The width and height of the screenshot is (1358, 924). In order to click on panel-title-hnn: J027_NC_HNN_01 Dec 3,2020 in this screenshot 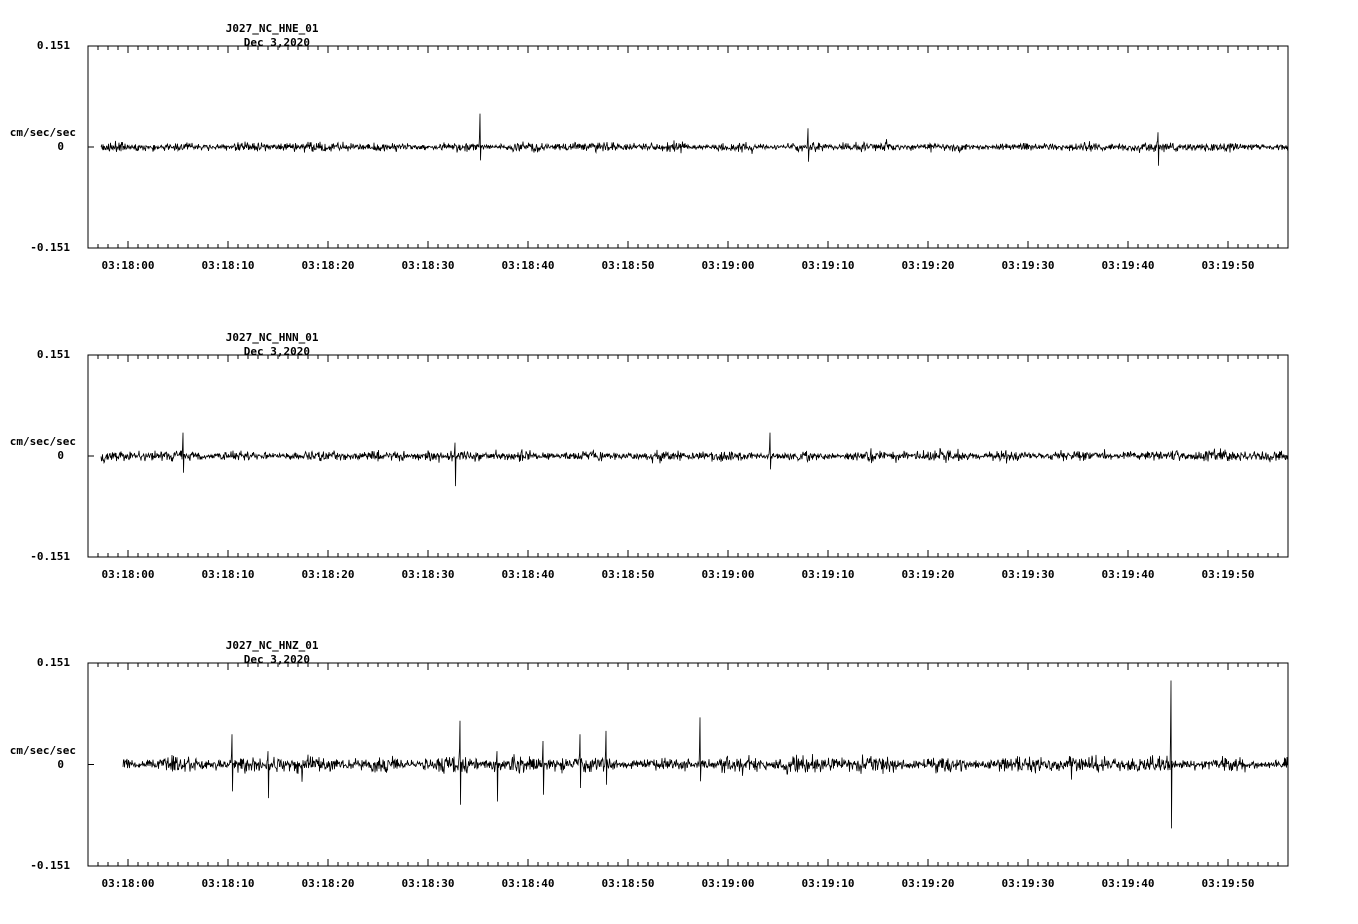, I will do `click(252, 345)`.